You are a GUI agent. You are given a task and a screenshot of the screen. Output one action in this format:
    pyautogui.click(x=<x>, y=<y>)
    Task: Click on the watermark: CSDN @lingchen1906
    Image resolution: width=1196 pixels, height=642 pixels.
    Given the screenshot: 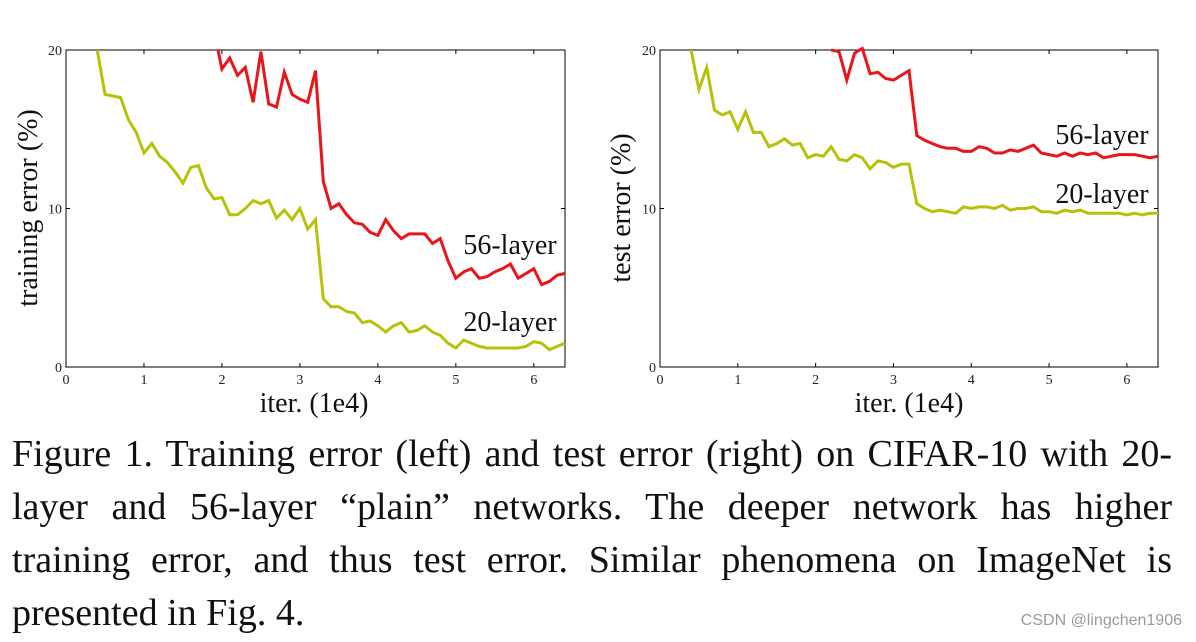 What is the action you would take?
    pyautogui.click(x=1101, y=620)
    